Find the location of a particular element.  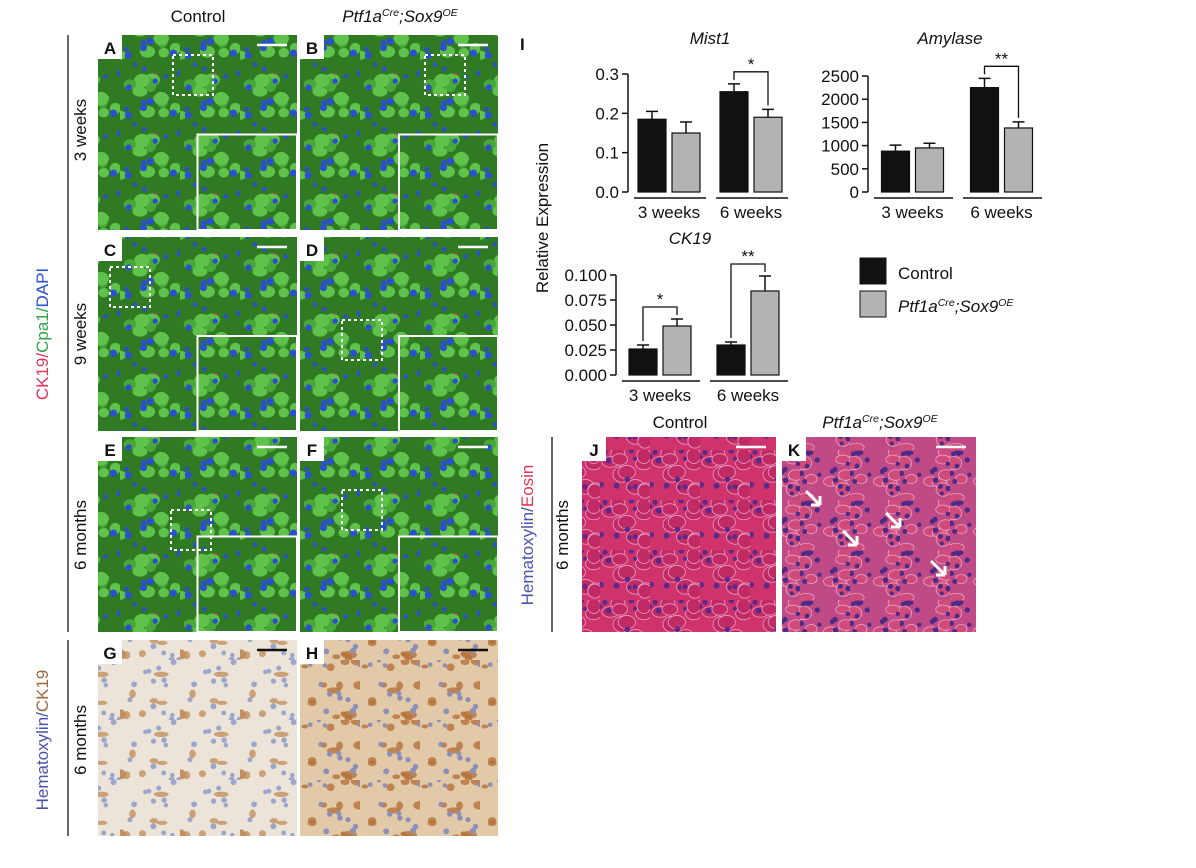

panel-letter: J is located at coordinates (593, 450).